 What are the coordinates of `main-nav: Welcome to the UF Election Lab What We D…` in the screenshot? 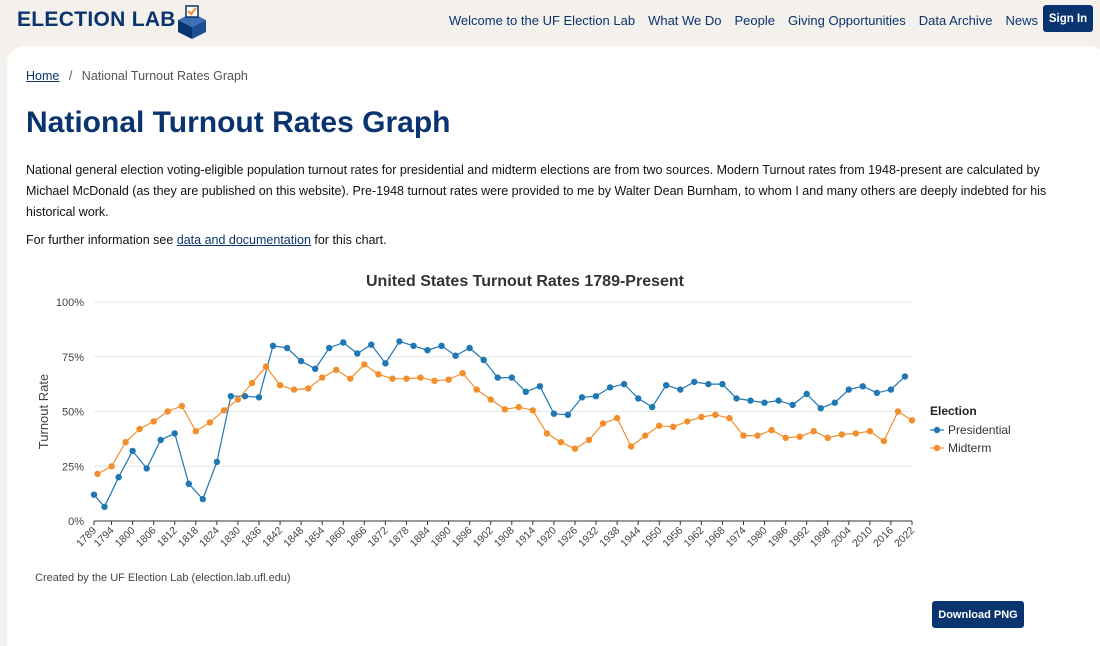 It's located at (743, 20).